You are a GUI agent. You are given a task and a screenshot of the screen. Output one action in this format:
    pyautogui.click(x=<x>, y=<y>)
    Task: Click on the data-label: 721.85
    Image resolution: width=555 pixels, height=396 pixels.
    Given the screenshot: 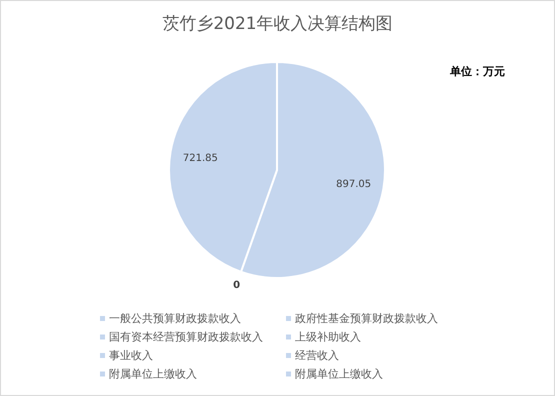 What is the action you would take?
    pyautogui.click(x=200, y=158)
    